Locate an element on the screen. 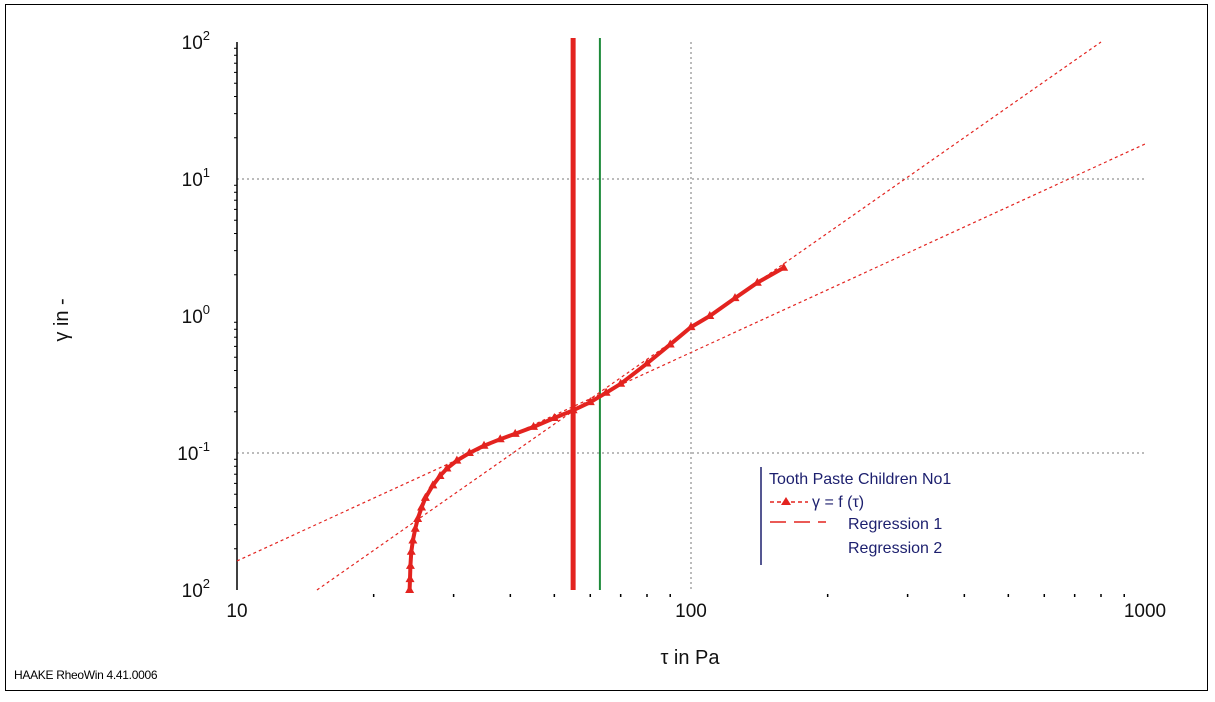  x-tick-label: 100 is located at coordinates (691, 611).